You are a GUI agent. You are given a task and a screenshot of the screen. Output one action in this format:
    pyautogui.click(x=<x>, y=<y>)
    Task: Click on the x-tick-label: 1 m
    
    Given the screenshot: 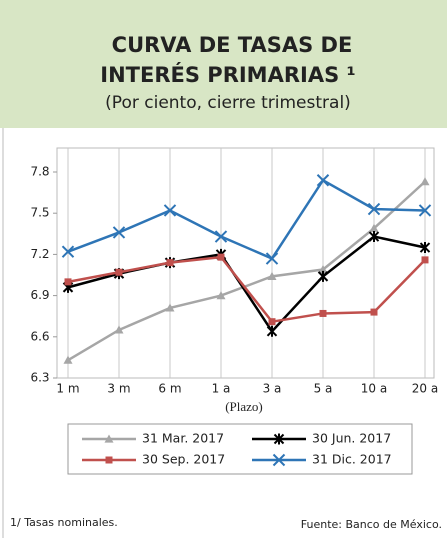 What is the action you would take?
    pyautogui.click(x=67, y=389)
    